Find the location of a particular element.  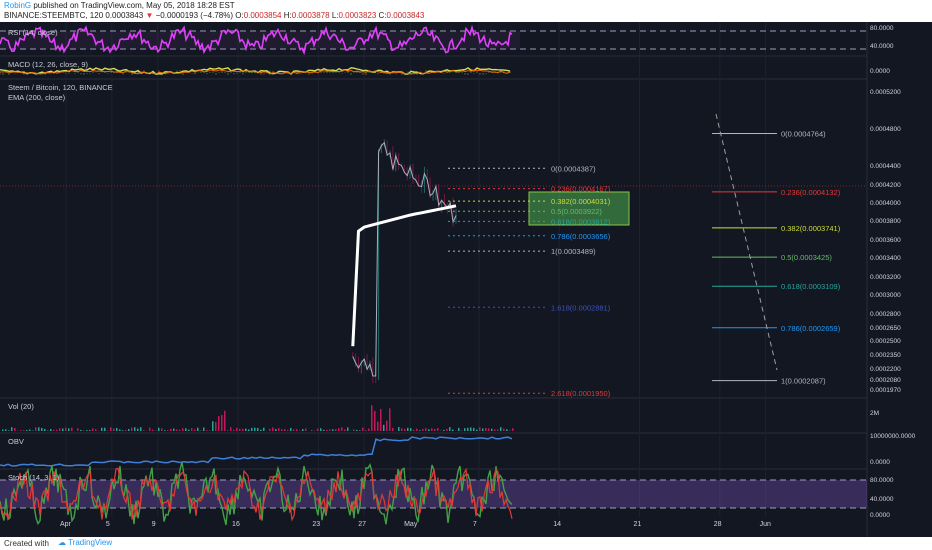

brand-name: TradingView is located at coordinates (90, 542).